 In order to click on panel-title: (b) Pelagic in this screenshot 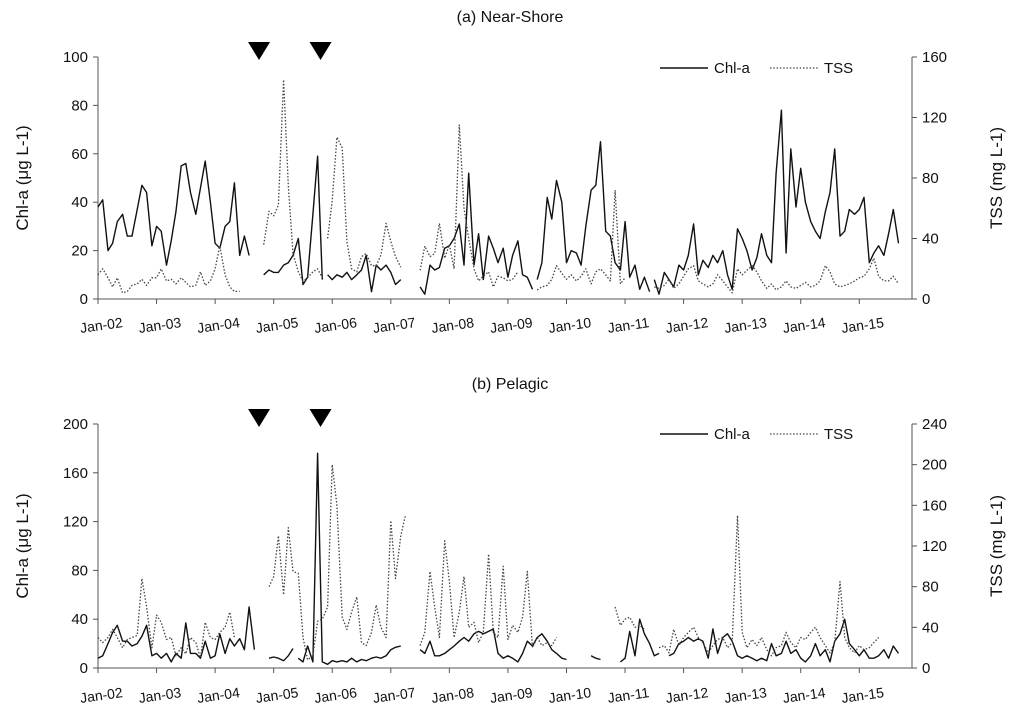, I will do `click(510, 384)`.